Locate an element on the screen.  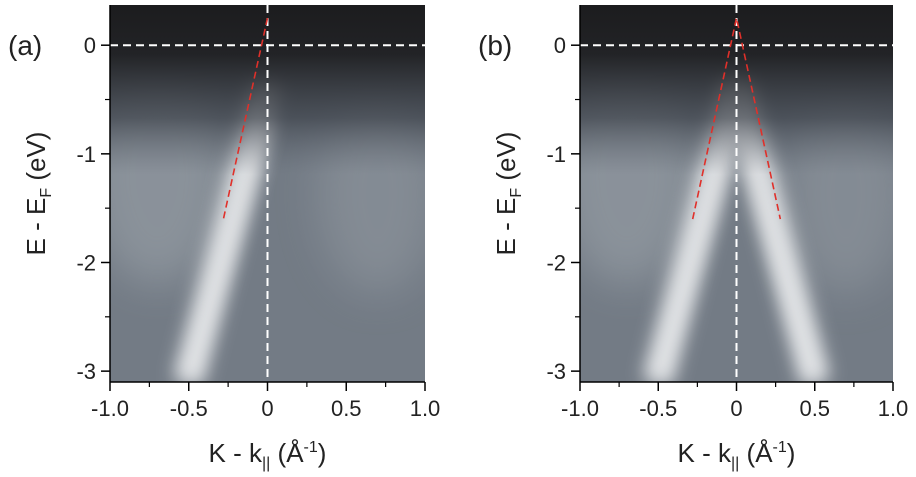
panel-label: (a) is located at coordinates (25, 45).